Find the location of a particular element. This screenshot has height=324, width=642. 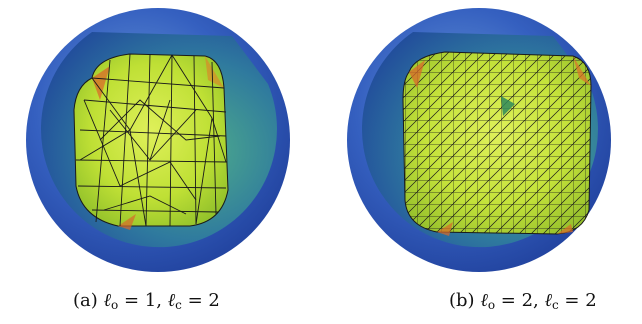

caption-label: (b) is located at coordinates (462, 300).